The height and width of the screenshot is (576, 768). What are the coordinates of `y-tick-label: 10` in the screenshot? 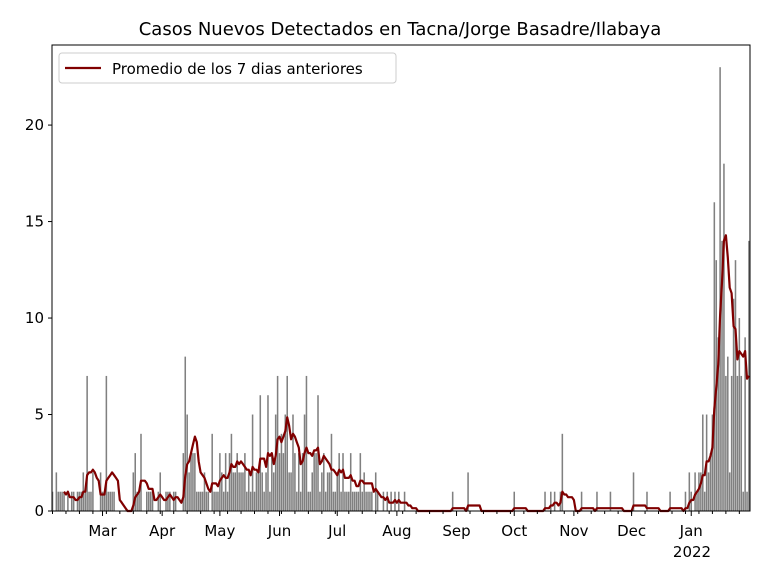 It's located at (34, 318).